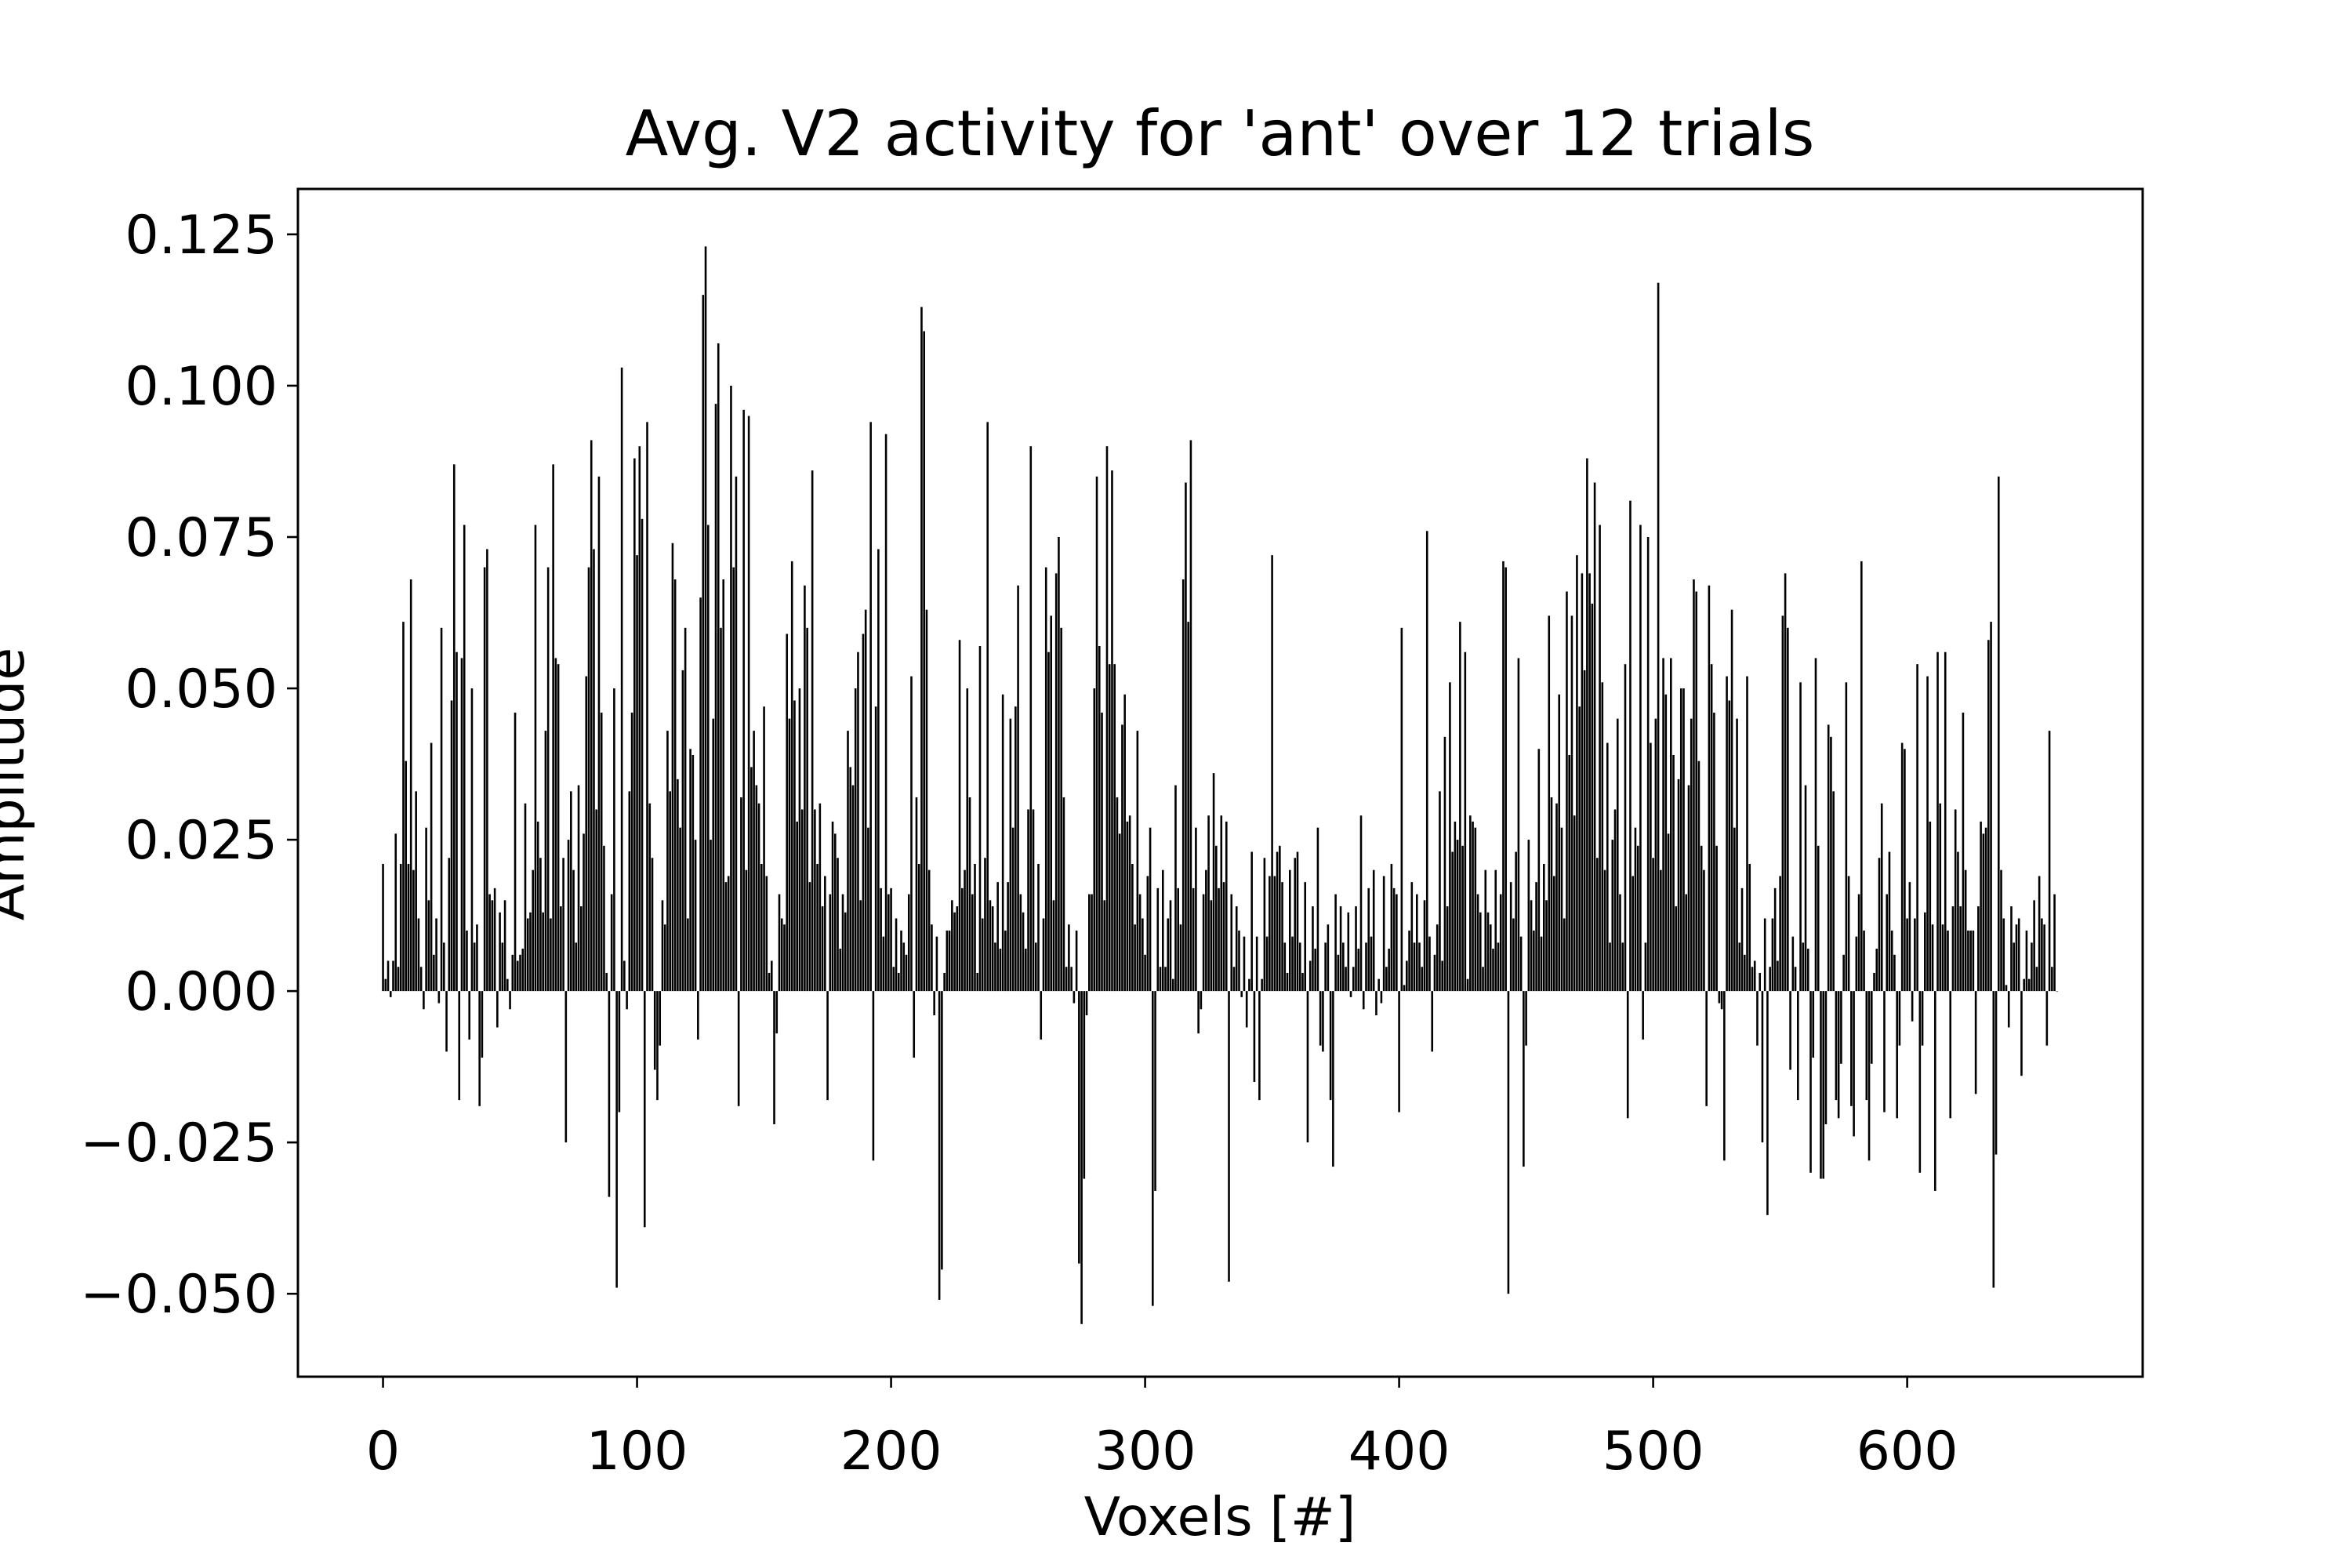  What do you see at coordinates (179, 1143) in the screenshot?
I see `y-tick-label: −0.025` at bounding box center [179, 1143].